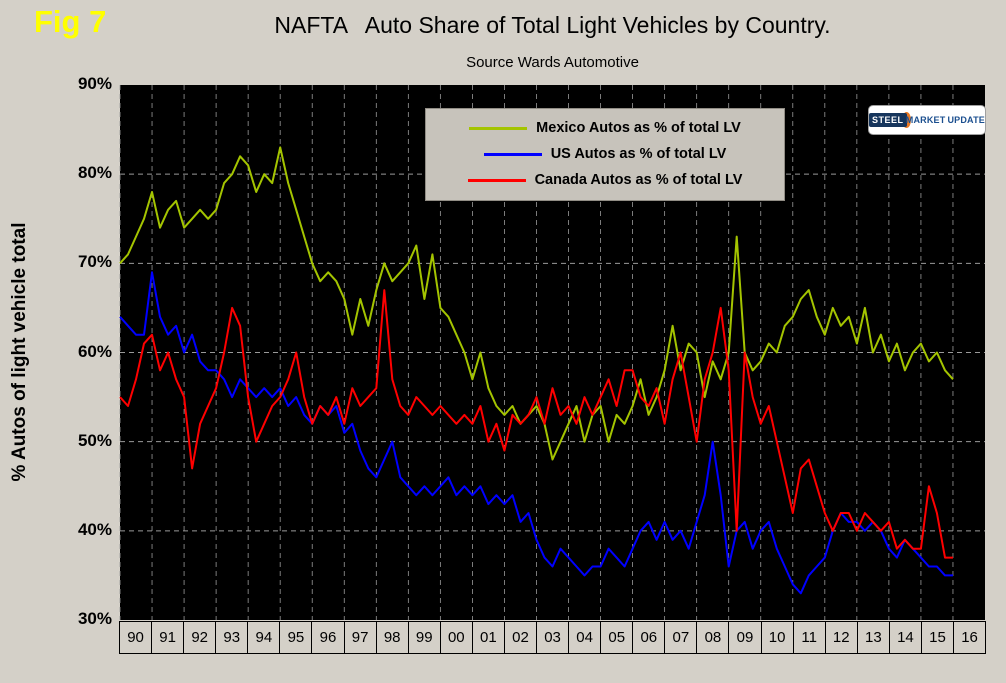  What do you see at coordinates (777, 637) in the screenshot?
I see `x-tick-label: 10` at bounding box center [777, 637].